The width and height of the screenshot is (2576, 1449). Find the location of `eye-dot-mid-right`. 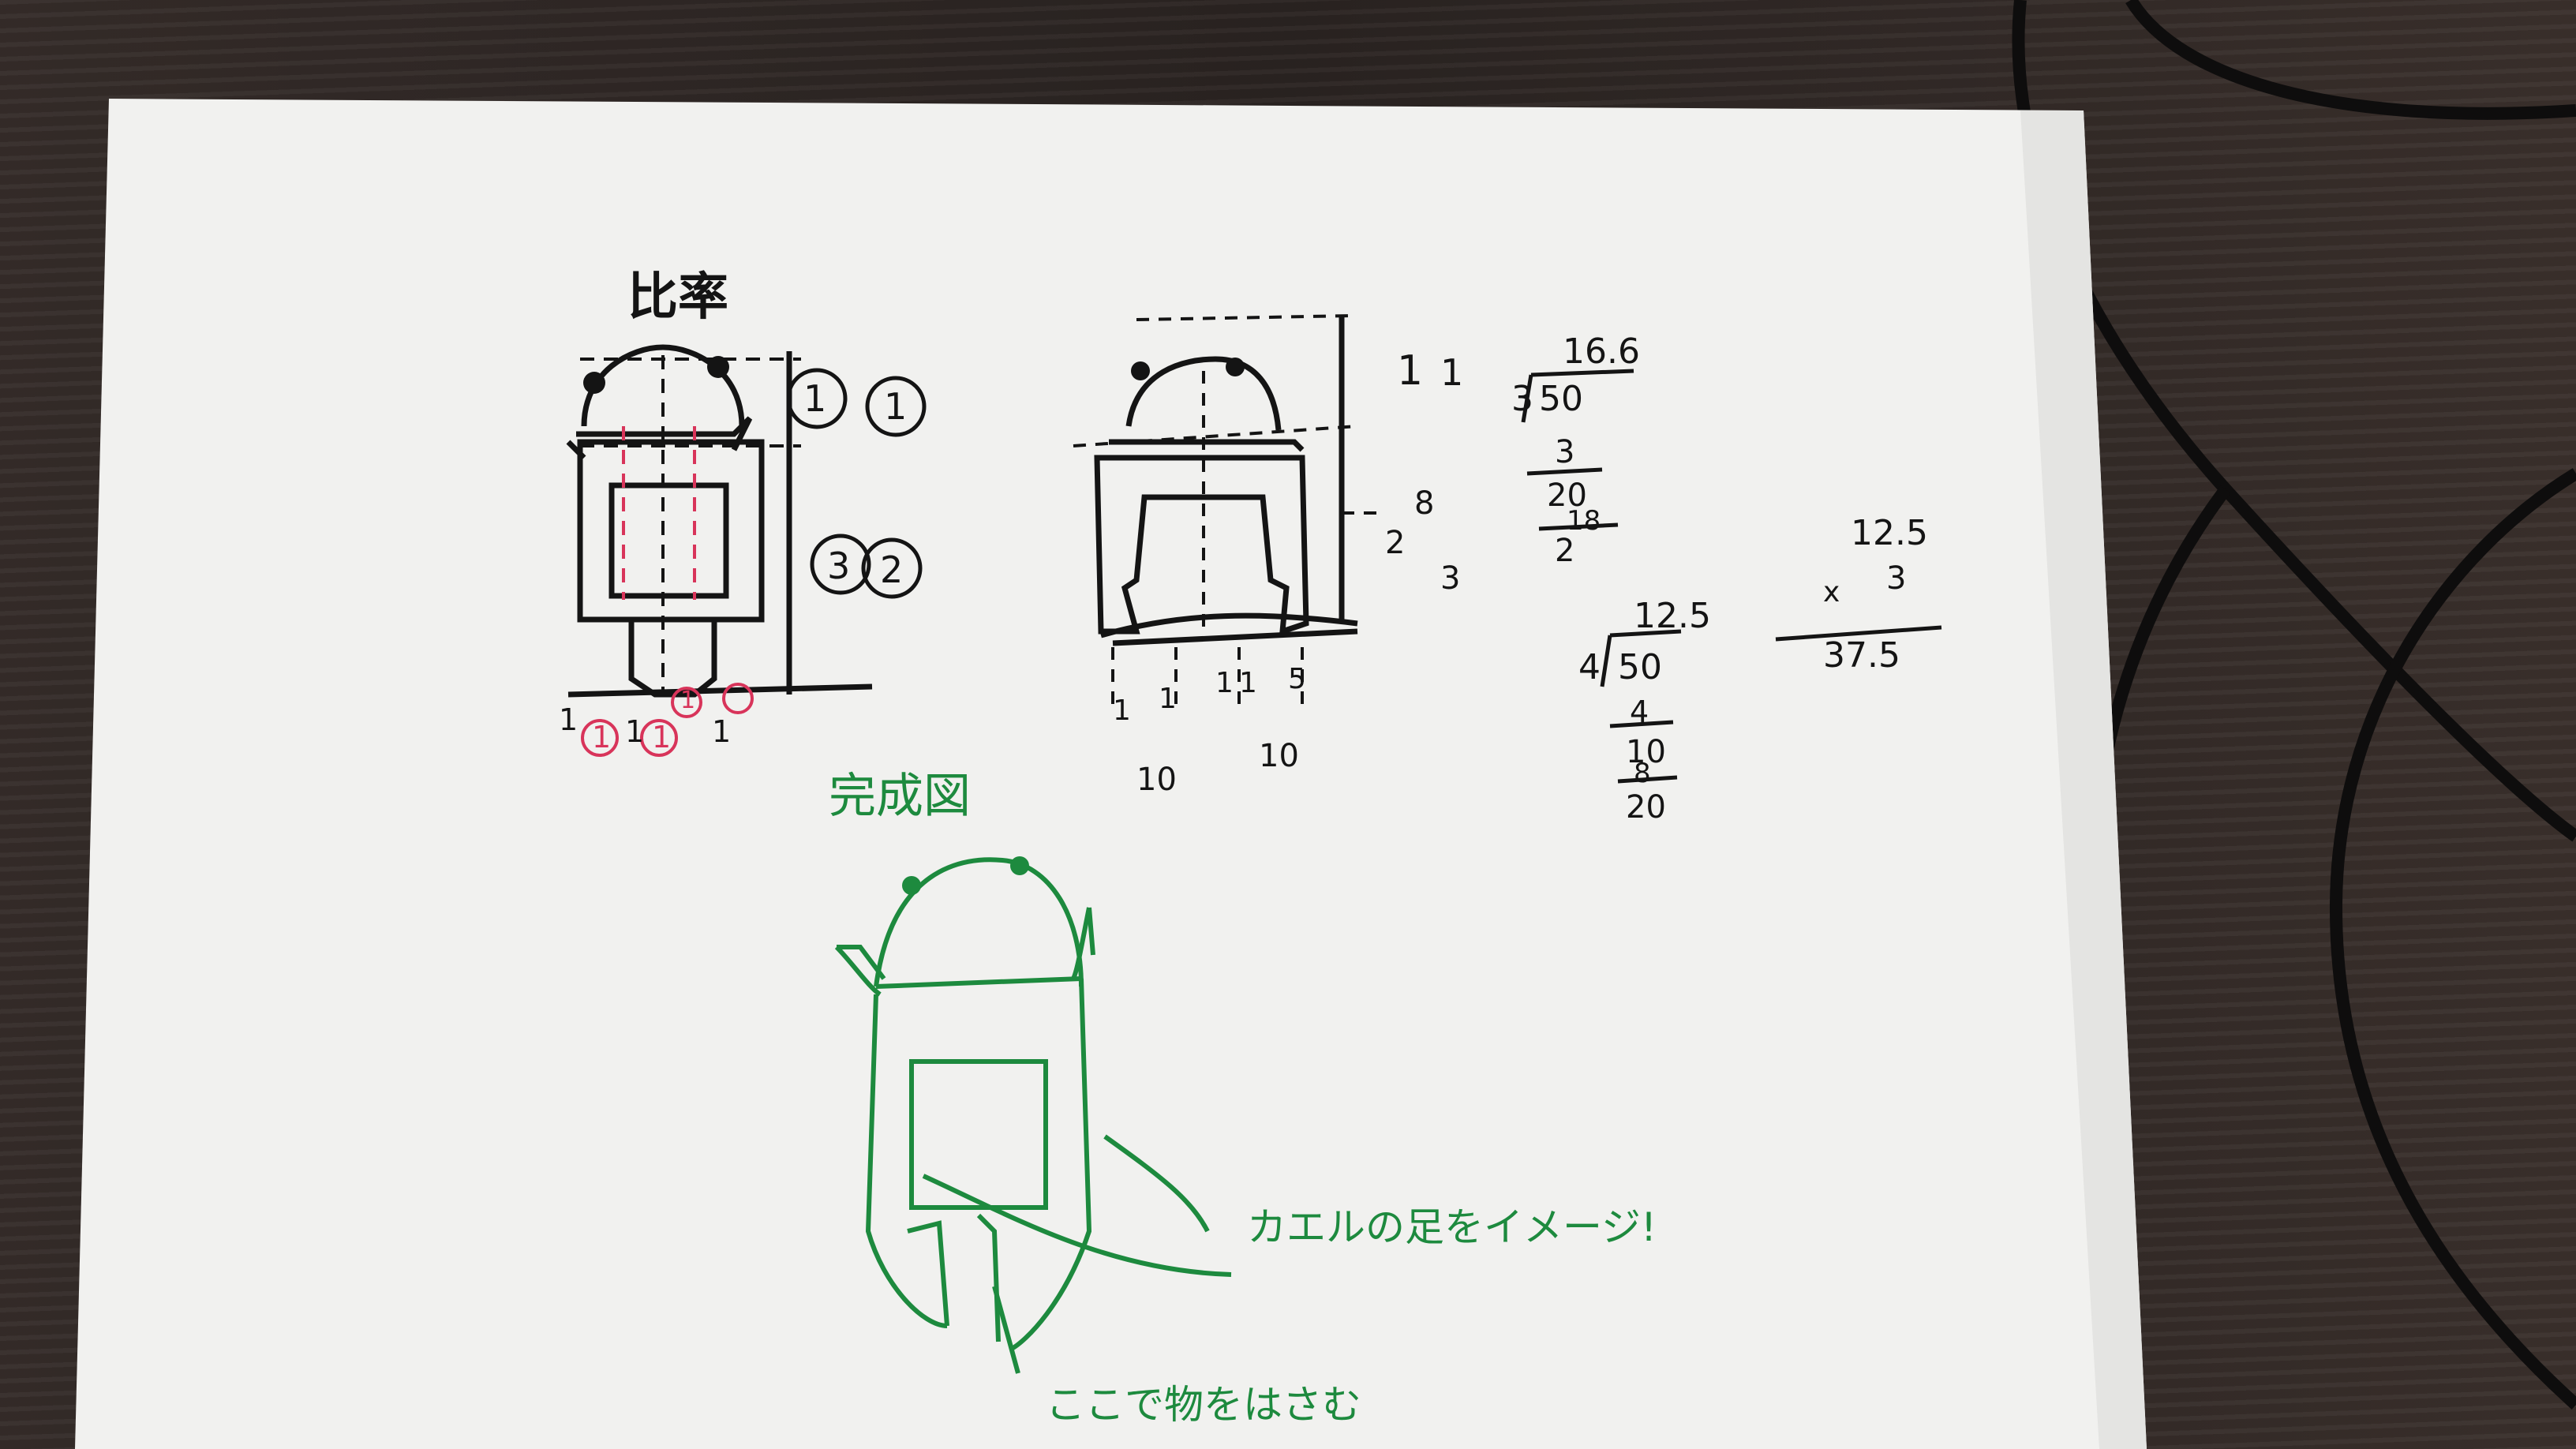

eye-dot-mid-right is located at coordinates (1235, 367).